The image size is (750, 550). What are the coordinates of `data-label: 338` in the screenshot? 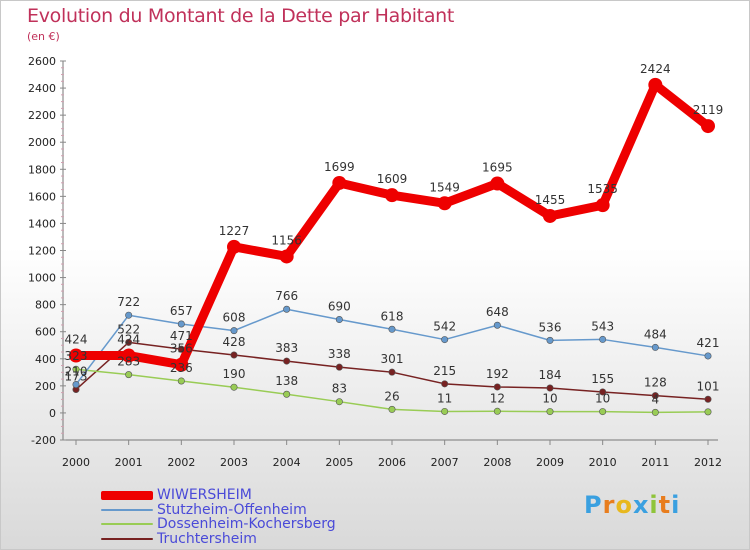 It's located at (339, 354).